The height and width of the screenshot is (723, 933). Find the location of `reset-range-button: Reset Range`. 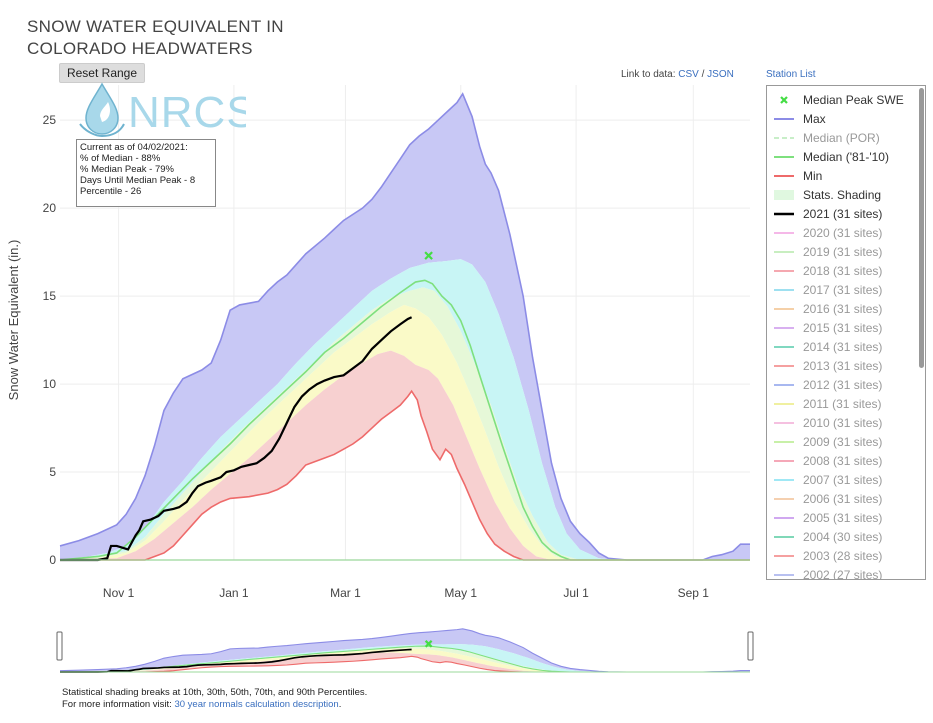

reset-range-button: Reset Range is located at coordinates (102, 73).